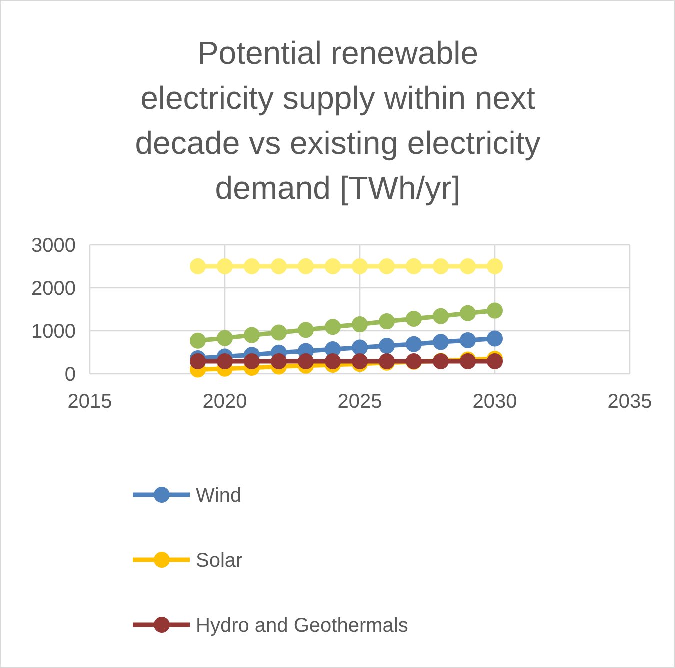 The image size is (675, 668). I want to click on x-tick-label: 2035, so click(630, 402).